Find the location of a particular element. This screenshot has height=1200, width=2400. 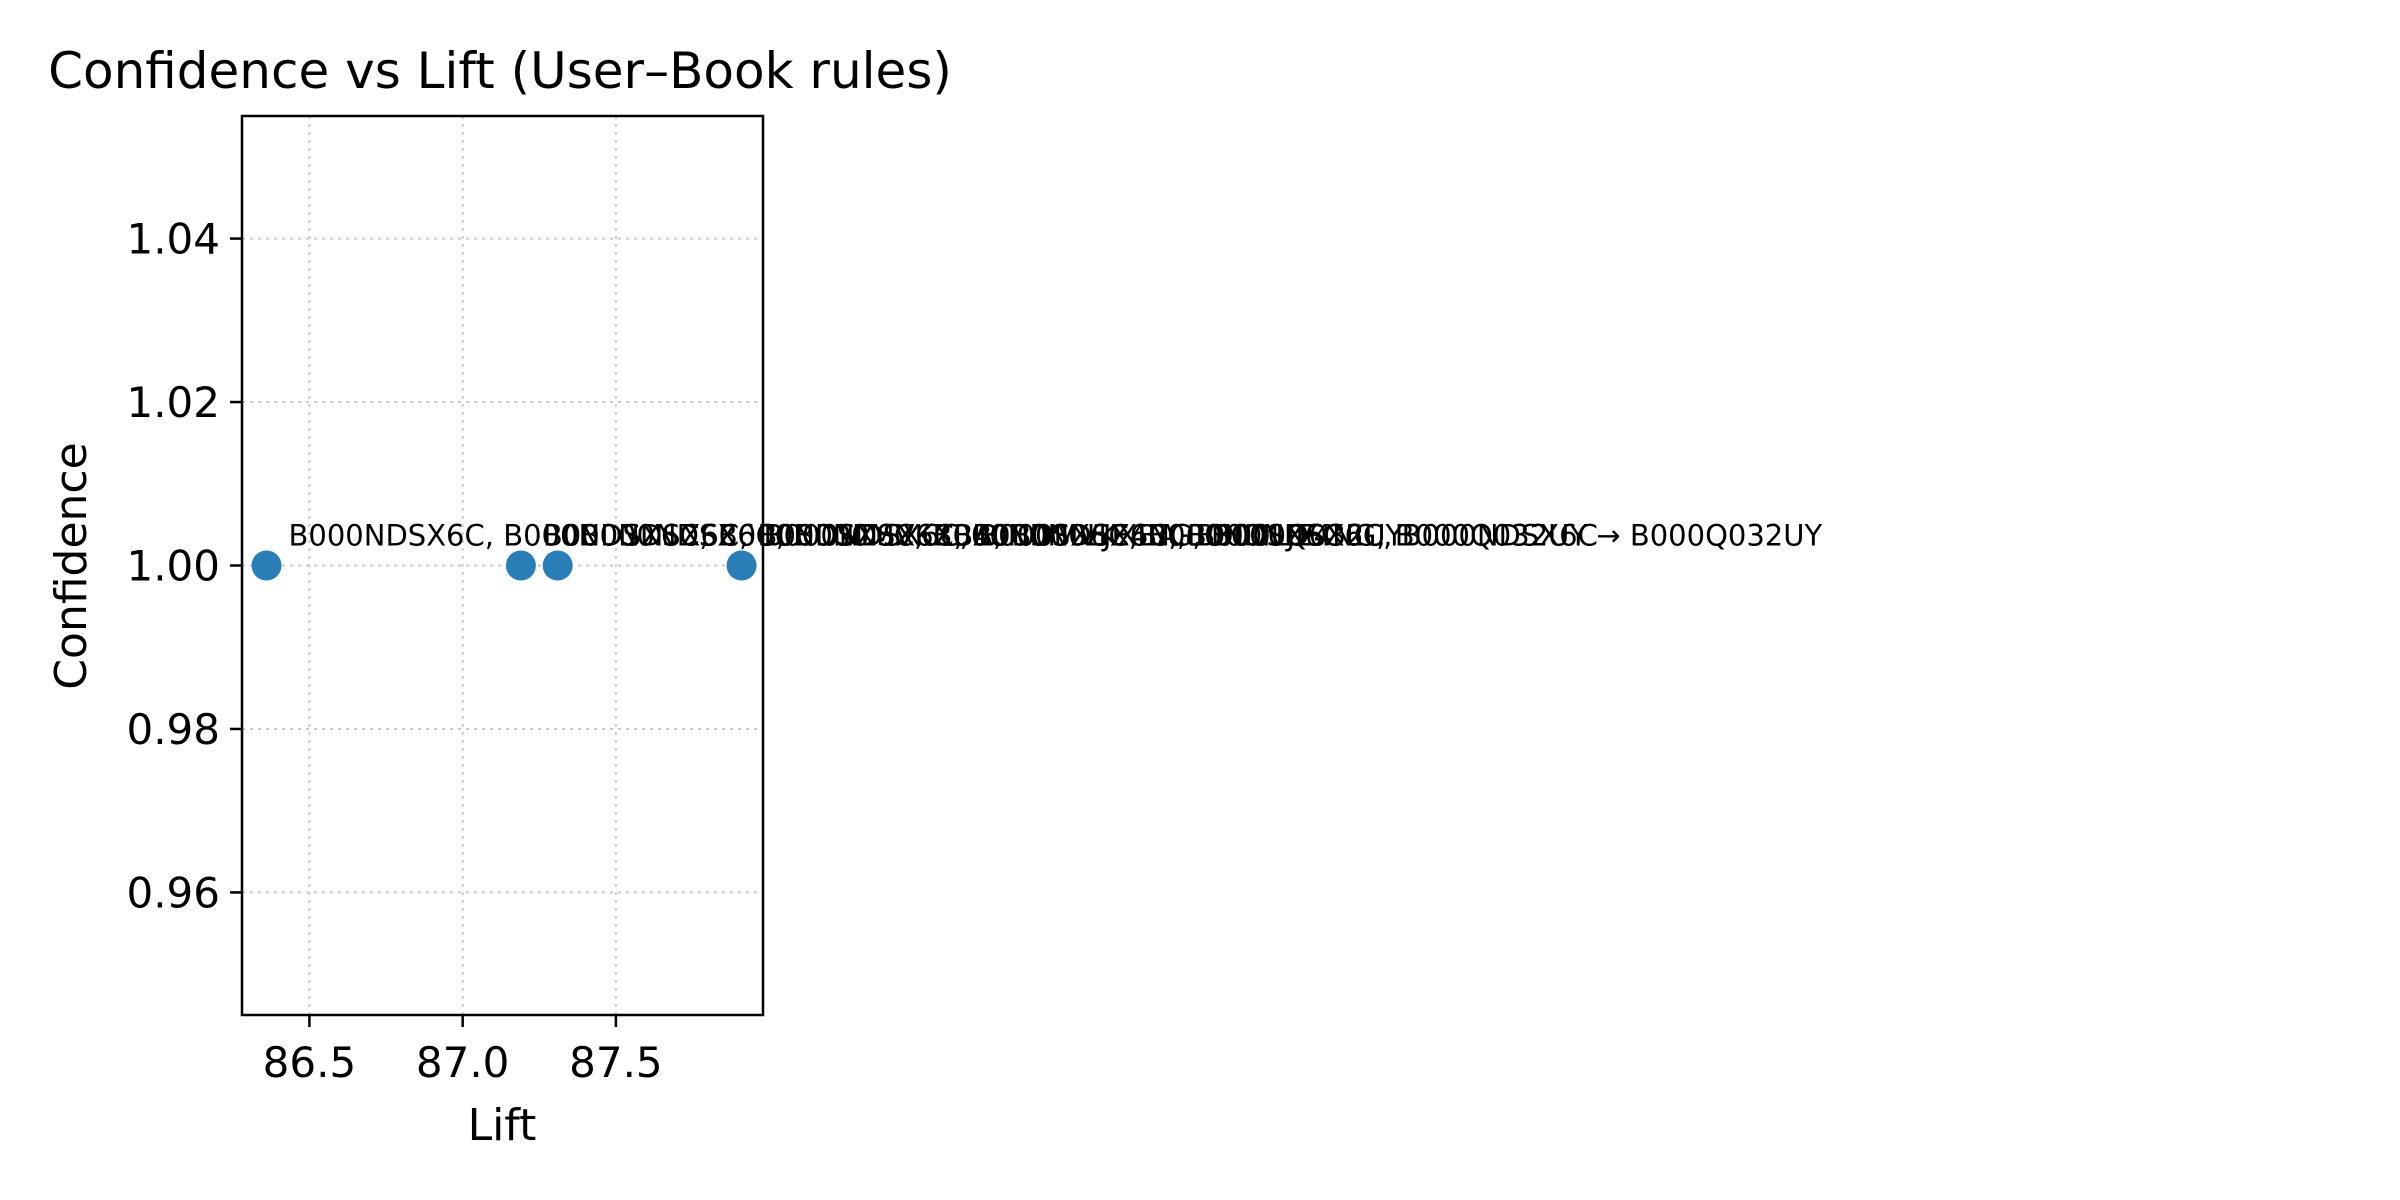

x-tick-label: 87.0 is located at coordinates (463, 1062).